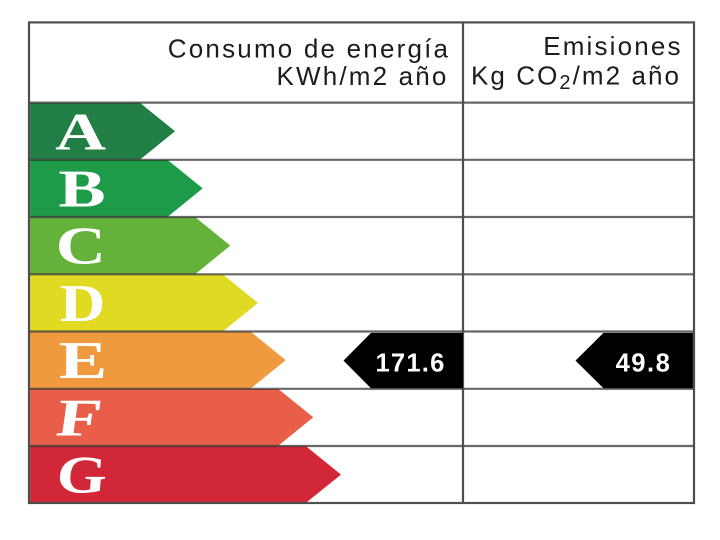 The image size is (720, 540). What do you see at coordinates (81, 188) in the screenshot?
I see `svg-text: B` at bounding box center [81, 188].